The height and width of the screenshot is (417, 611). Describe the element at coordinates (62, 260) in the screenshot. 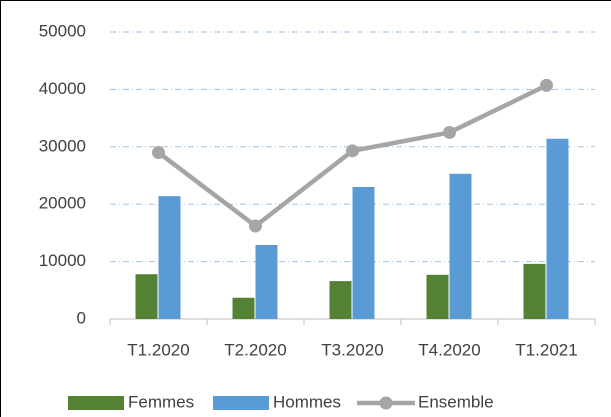

I see `y-tick-label: 10000` at that location.